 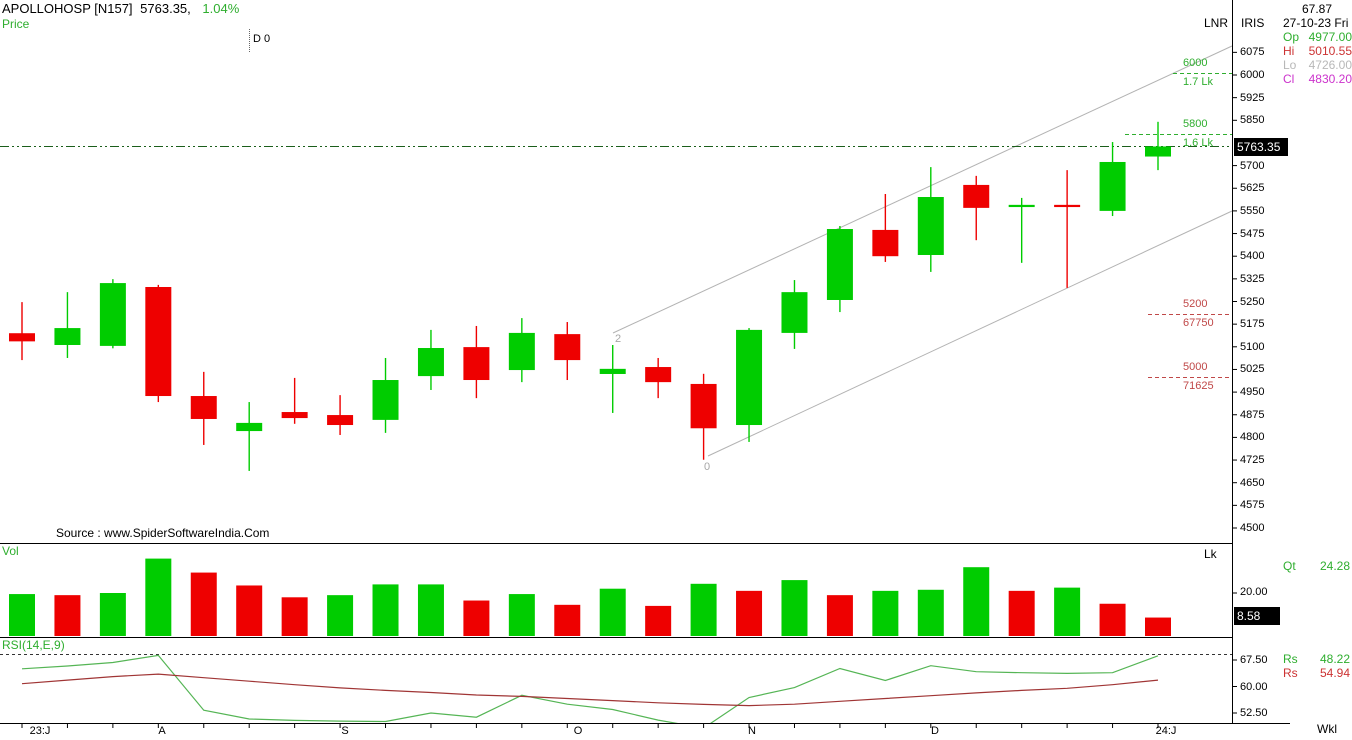 What do you see at coordinates (1290, 673) in the screenshot?
I see `rs-red-label: Rs` at bounding box center [1290, 673].